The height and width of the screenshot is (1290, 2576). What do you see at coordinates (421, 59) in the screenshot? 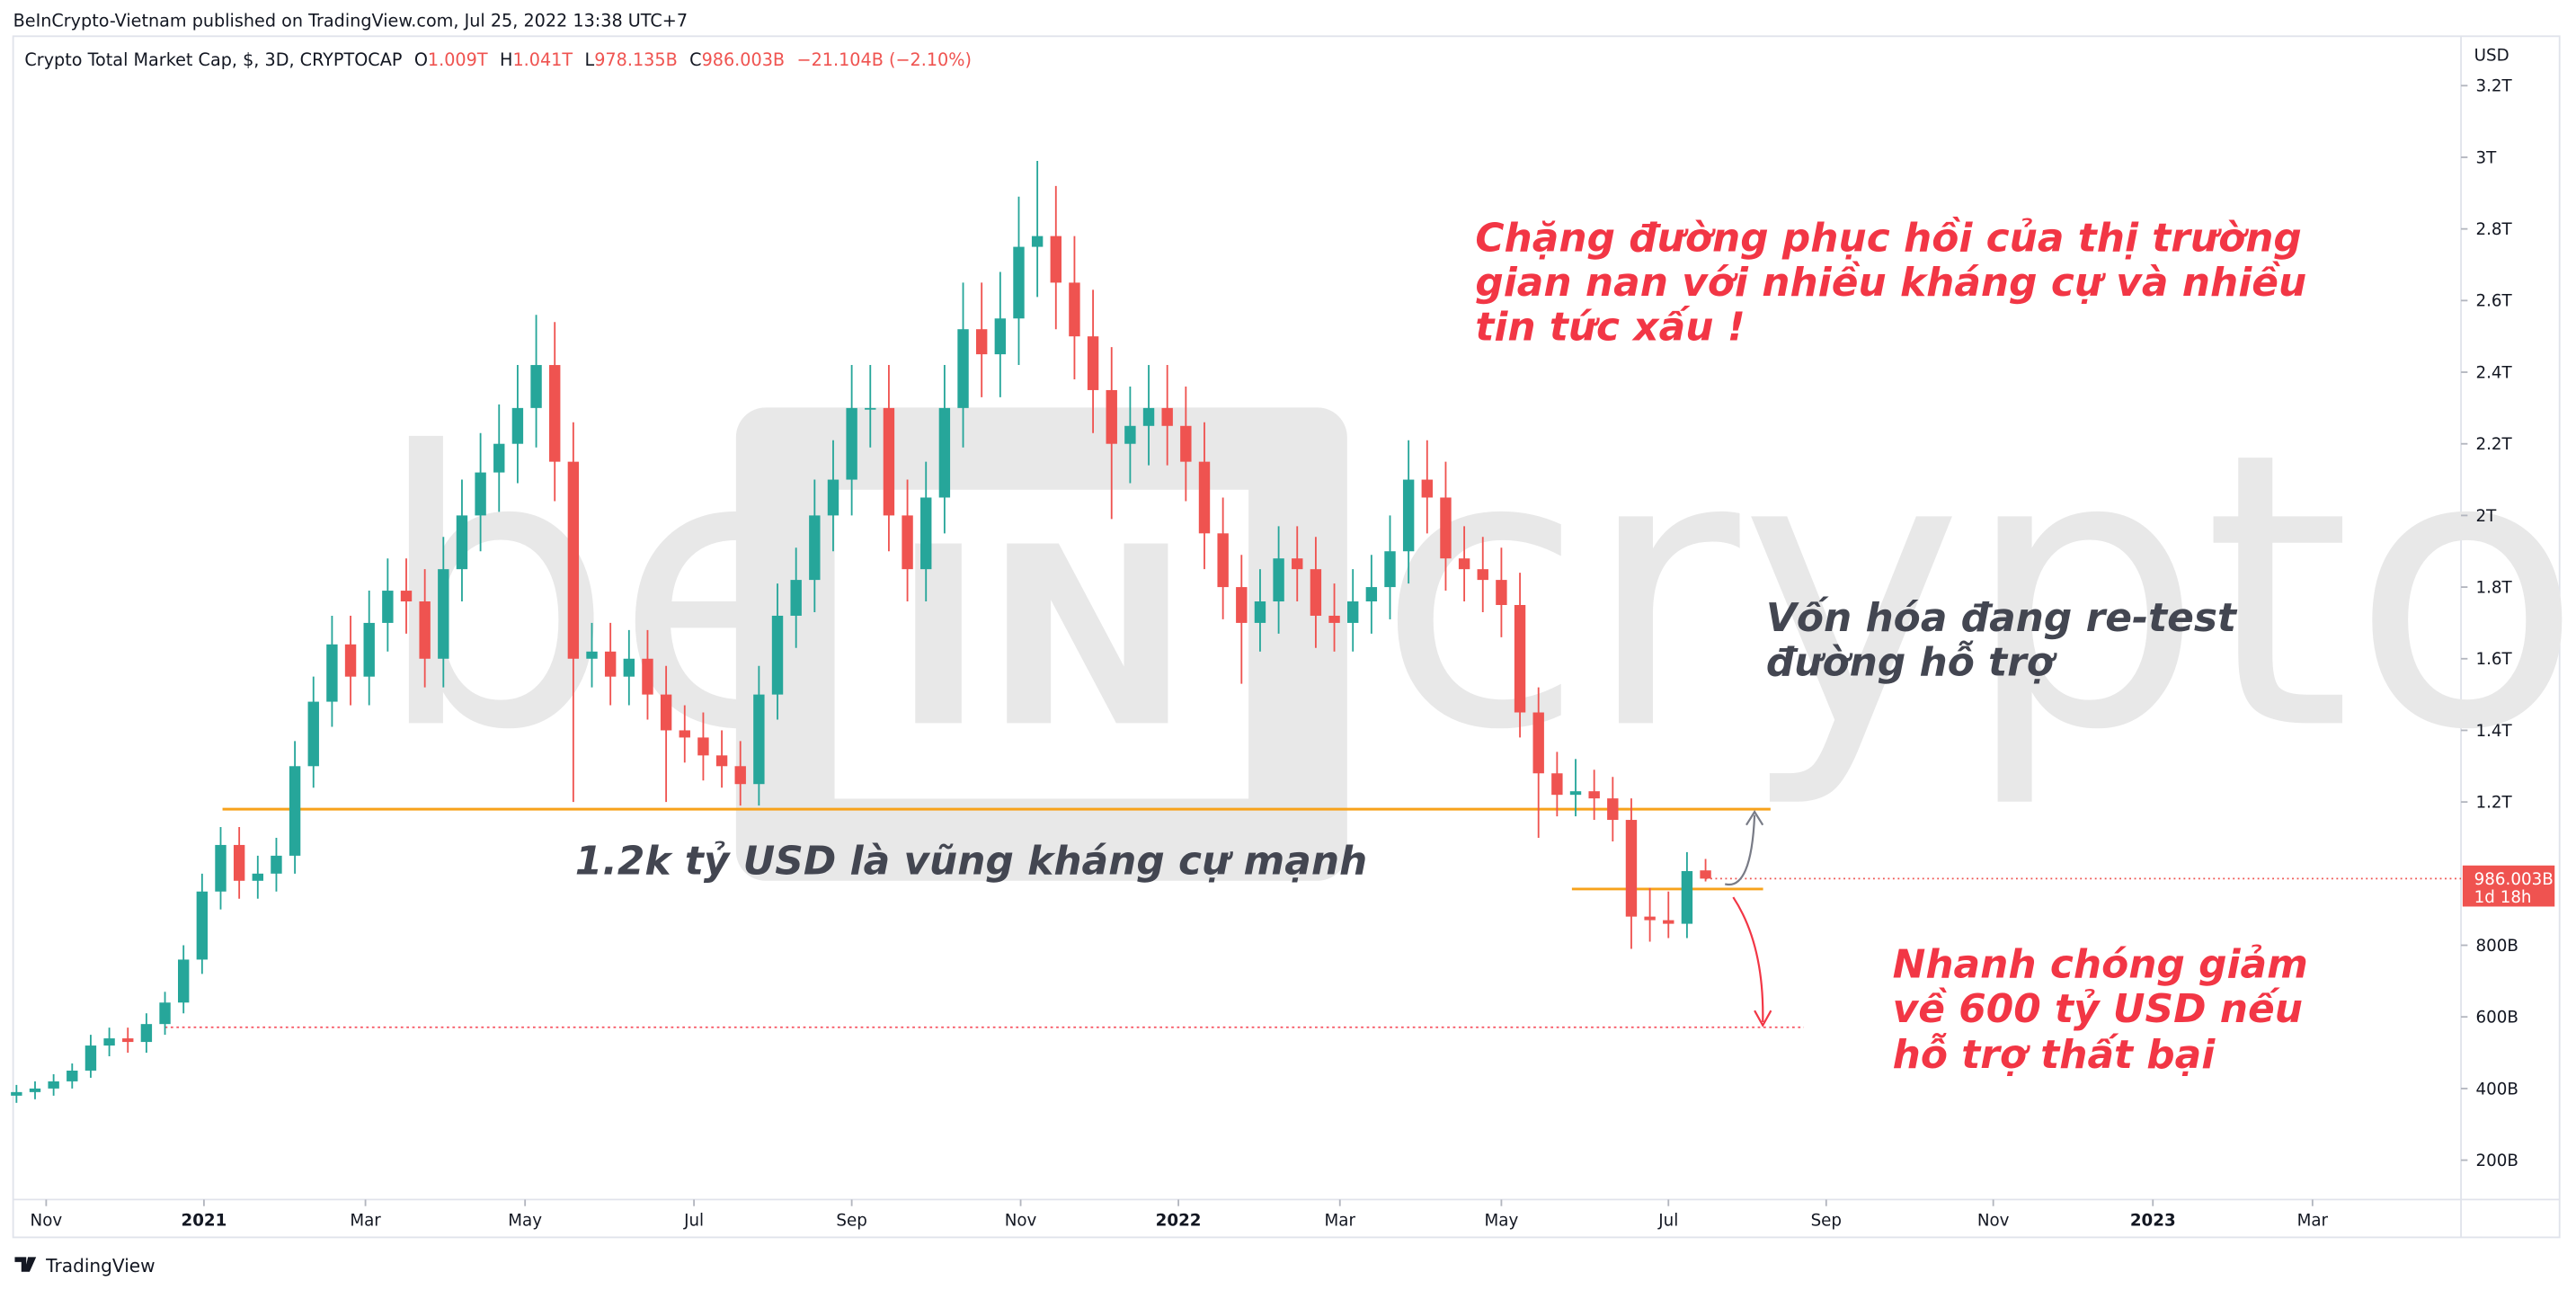
I see `ohlc-key: O` at bounding box center [421, 59].